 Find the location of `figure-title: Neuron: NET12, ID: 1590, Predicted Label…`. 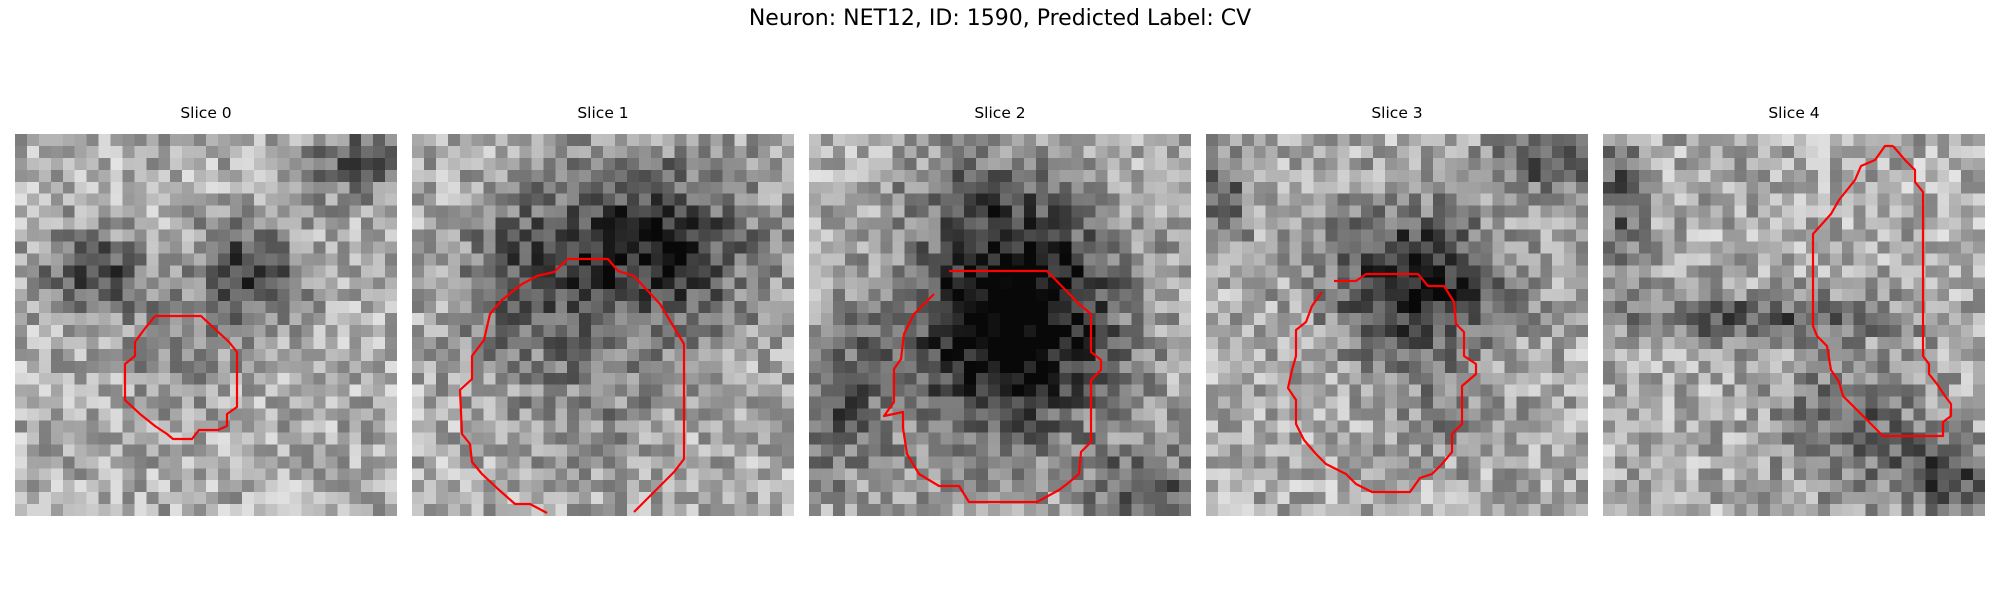

figure-title: Neuron: NET12, ID: 1590, Predicted Label… is located at coordinates (1000, 18).